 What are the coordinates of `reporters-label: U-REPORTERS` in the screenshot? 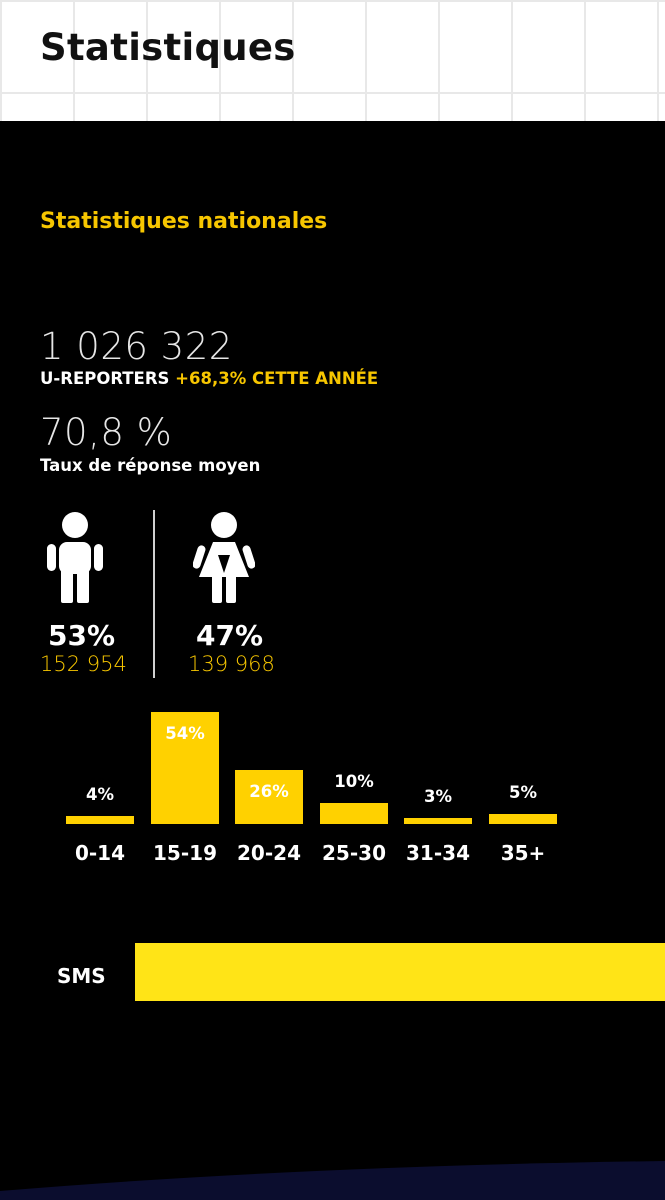 It's located at (105, 378).